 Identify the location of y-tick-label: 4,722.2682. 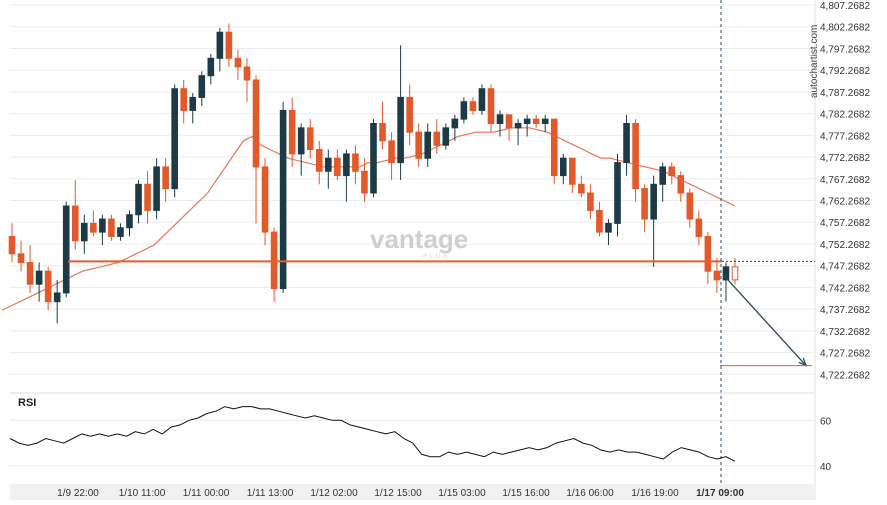
(845, 375).